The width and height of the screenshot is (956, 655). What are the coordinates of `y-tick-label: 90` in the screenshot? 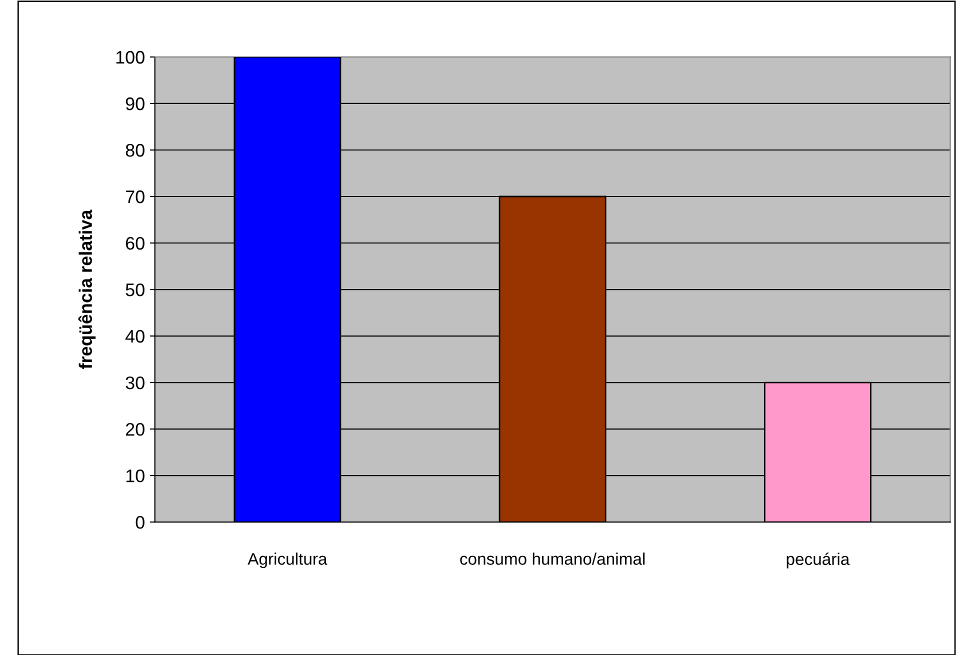 It's located at (135, 103).